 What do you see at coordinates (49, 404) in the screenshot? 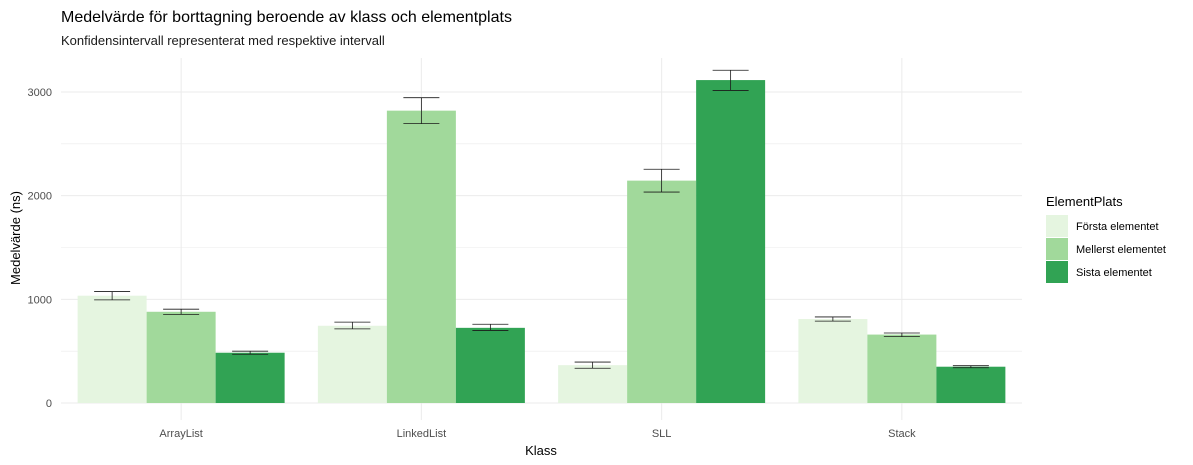
I see `y-tick-label: 0` at bounding box center [49, 404].